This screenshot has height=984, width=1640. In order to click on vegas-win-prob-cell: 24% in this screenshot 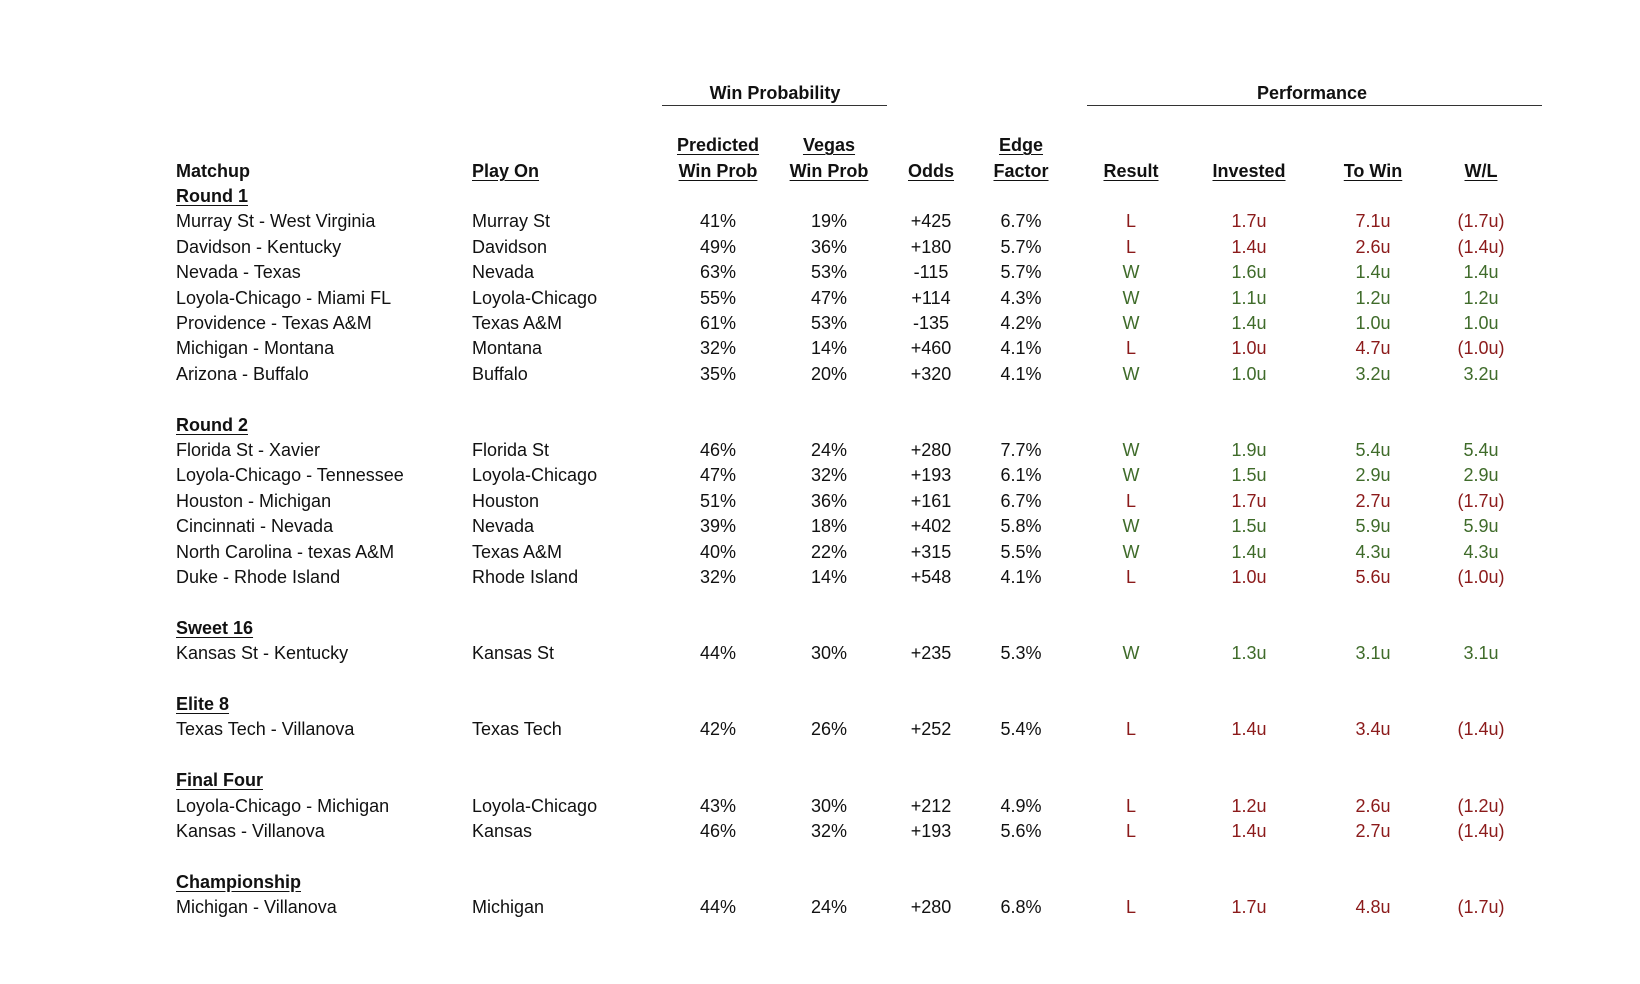, I will do `click(829, 450)`.